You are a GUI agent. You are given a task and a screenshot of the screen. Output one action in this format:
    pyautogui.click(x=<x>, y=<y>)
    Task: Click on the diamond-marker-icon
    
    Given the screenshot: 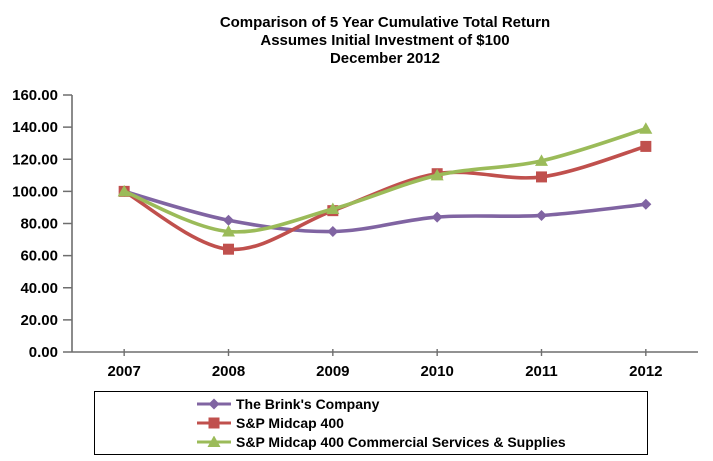 What is the action you would take?
    pyautogui.click(x=214, y=403)
    